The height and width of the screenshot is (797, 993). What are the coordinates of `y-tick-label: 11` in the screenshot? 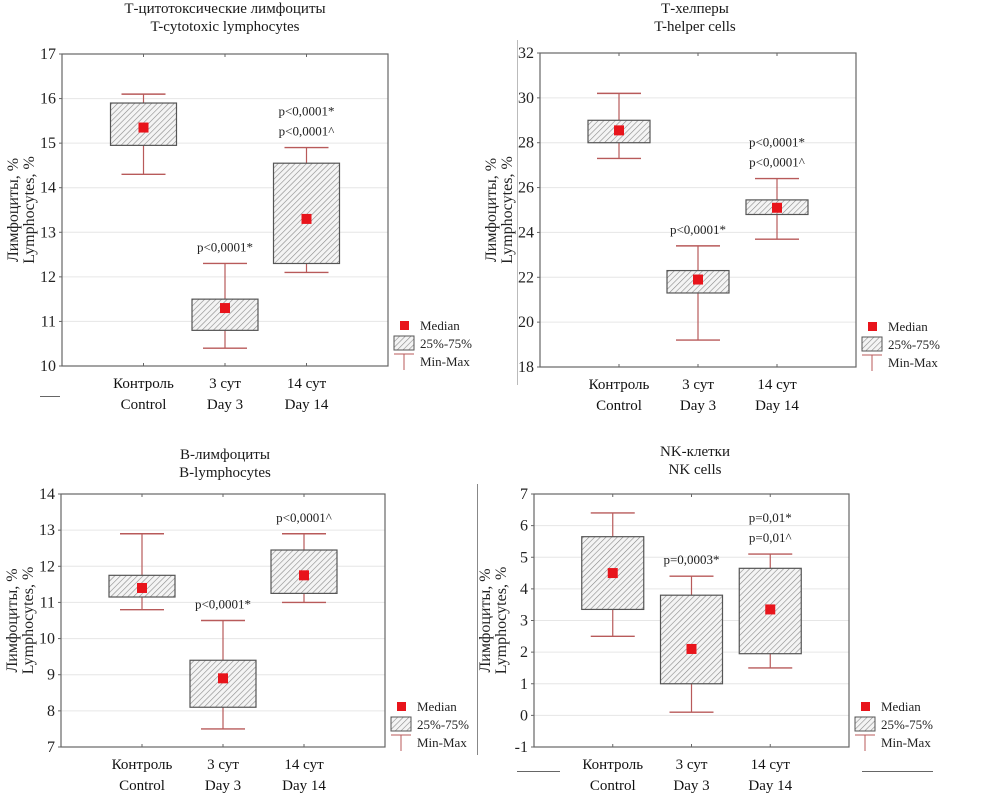 It's located at (48, 321).